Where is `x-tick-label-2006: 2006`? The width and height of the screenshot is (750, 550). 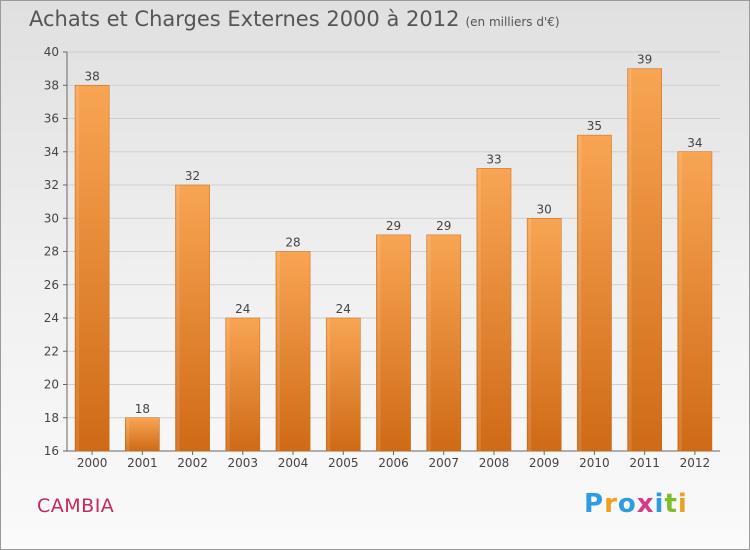
x-tick-label-2006: 2006 is located at coordinates (393, 463).